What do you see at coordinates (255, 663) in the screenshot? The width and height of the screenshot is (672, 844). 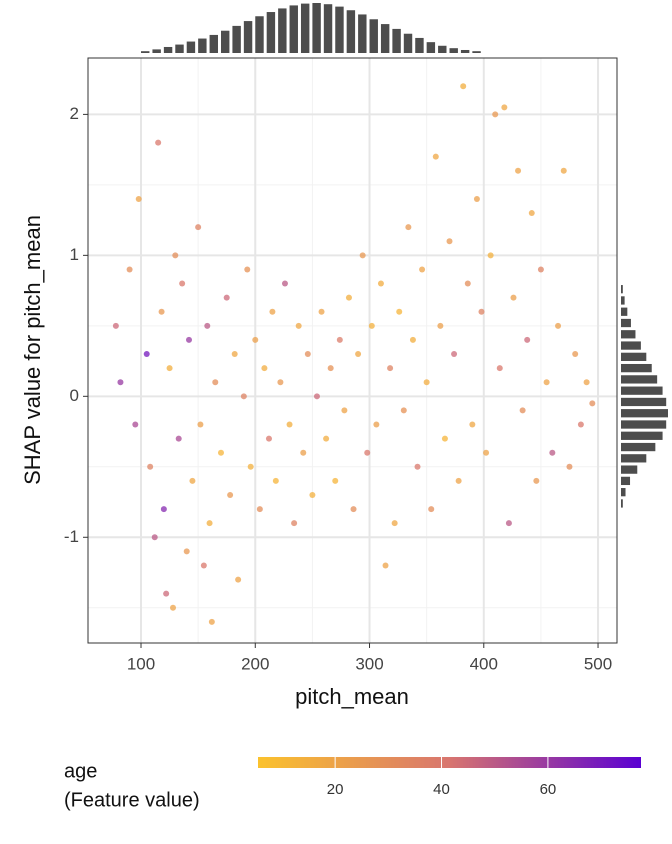 I see `x-tick-label: 200` at bounding box center [255, 663].